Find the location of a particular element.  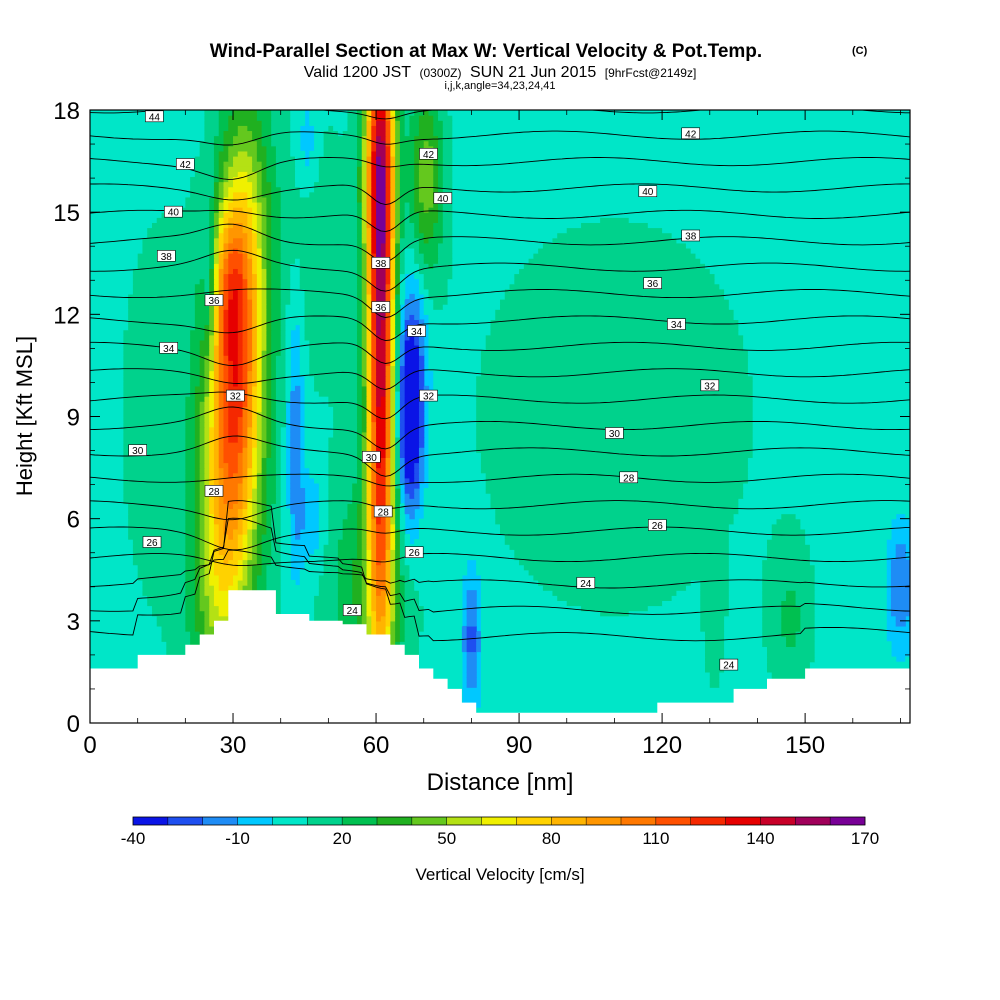

colorbar-swatch is located at coordinates (708, 821).